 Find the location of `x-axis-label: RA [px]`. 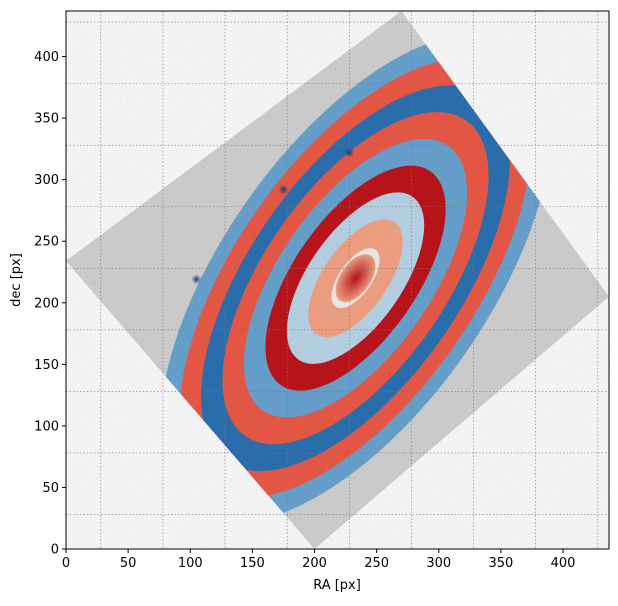

x-axis-label: RA [px] is located at coordinates (337, 585).